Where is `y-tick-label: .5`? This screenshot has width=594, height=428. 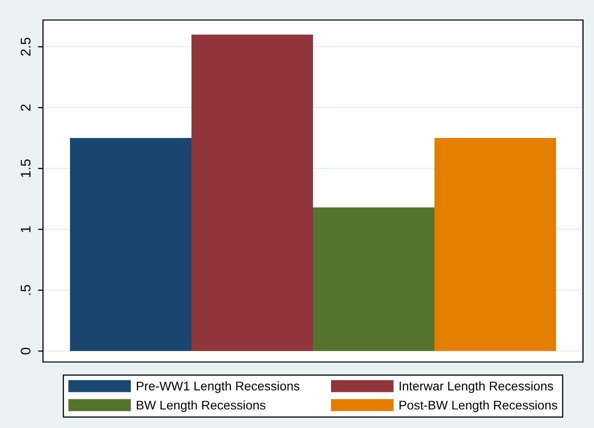 y-tick-label: .5 is located at coordinates (25, 289).